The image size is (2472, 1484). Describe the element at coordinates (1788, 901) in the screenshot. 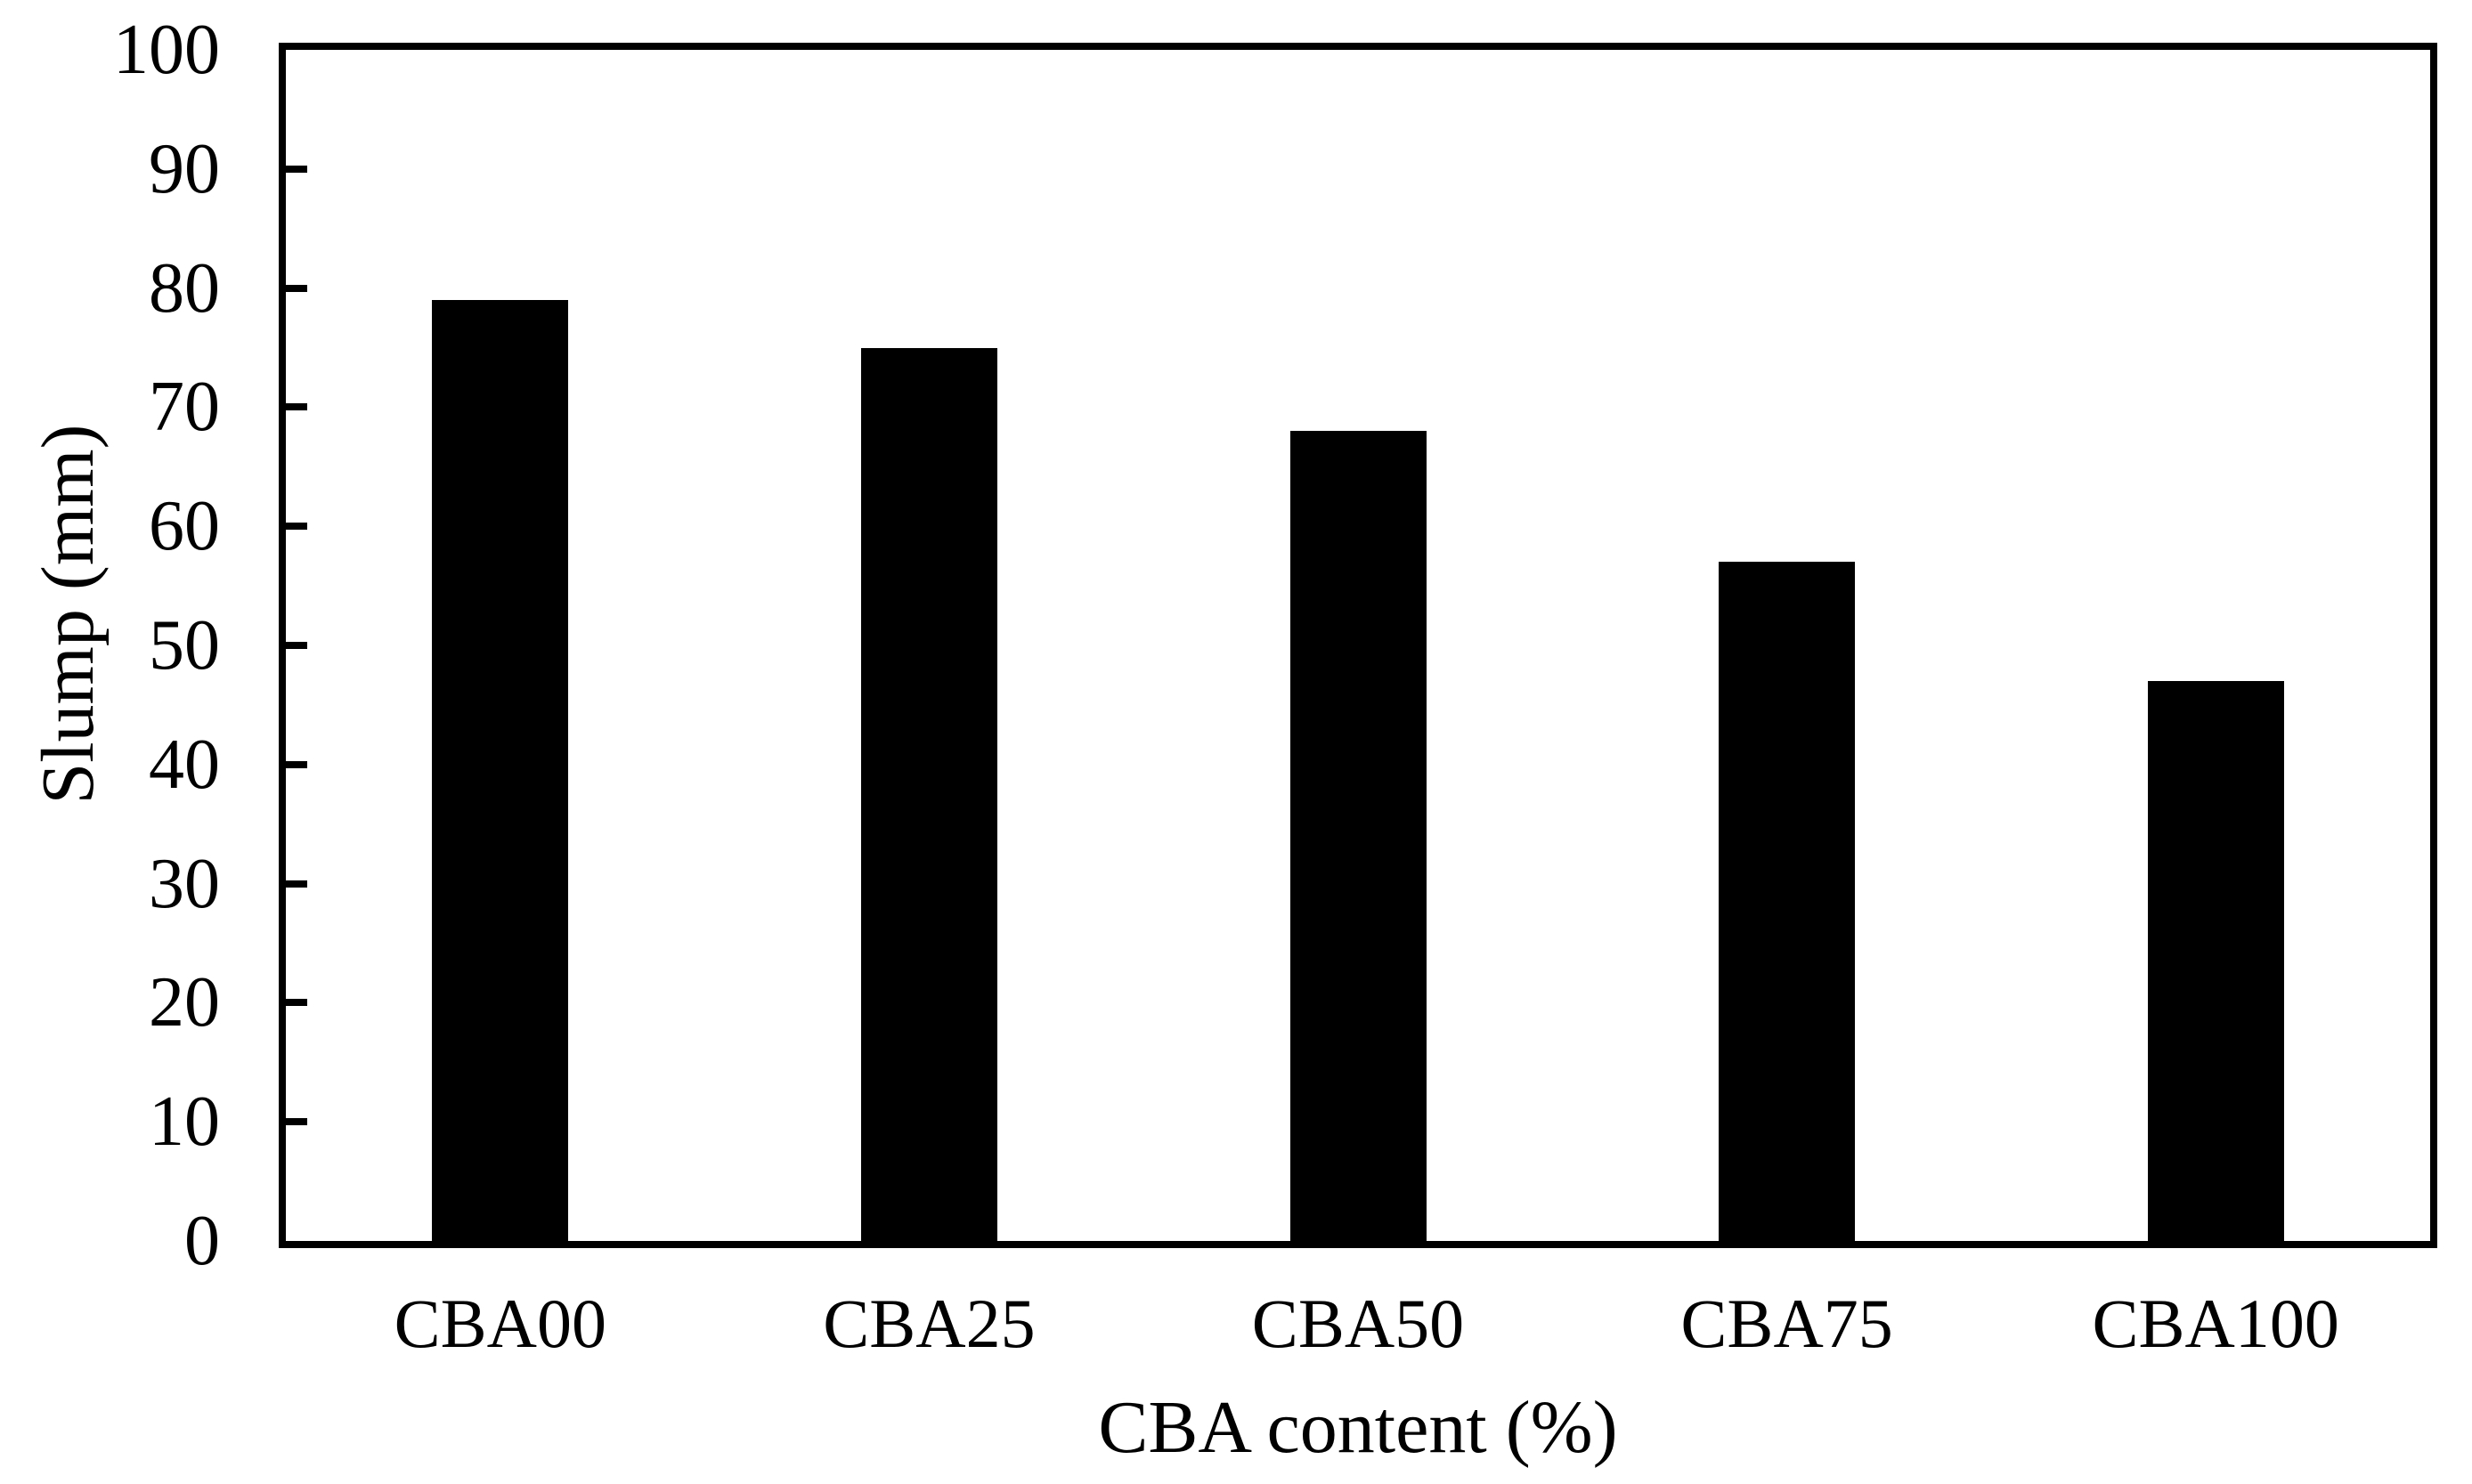

I see `bar-CBA75` at that location.